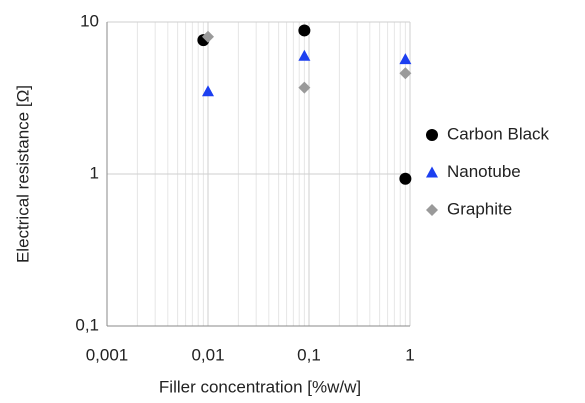 The image size is (585, 403). I want to click on y-tick-label: 0,1, so click(87, 324).